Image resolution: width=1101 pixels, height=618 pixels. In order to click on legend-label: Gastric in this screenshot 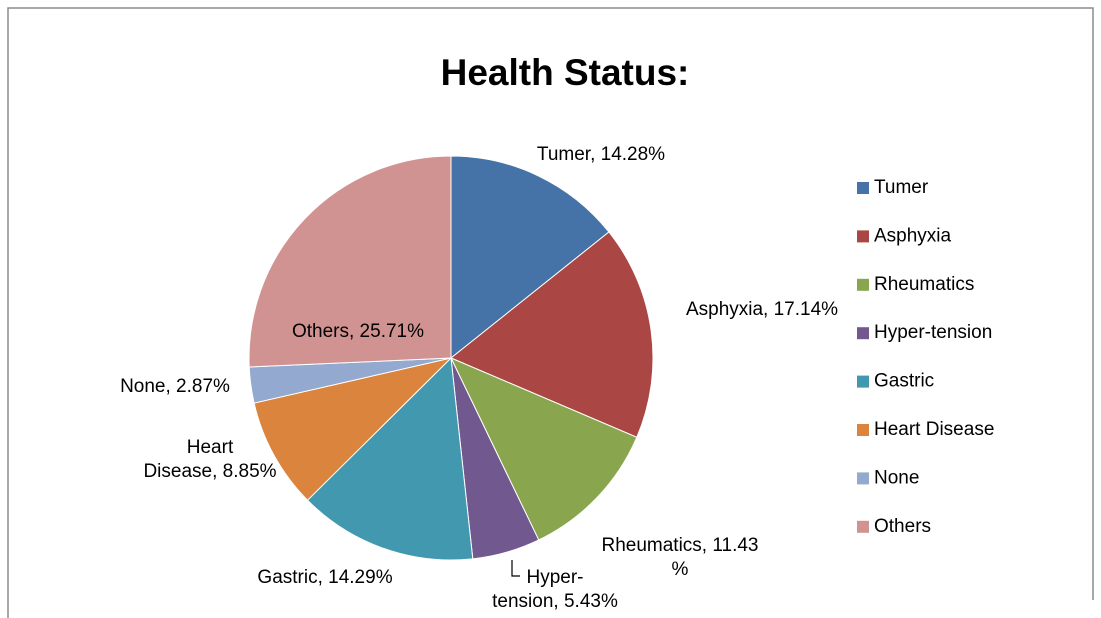, I will do `click(904, 381)`.